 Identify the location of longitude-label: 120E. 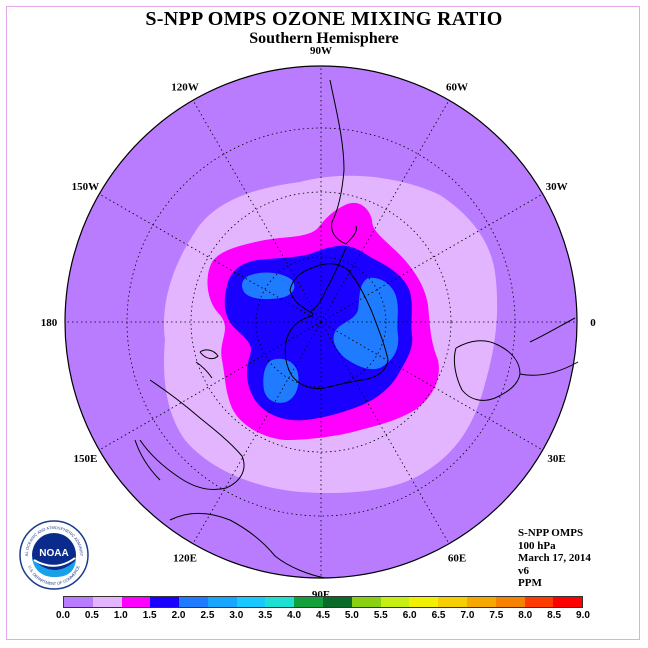
(185, 559).